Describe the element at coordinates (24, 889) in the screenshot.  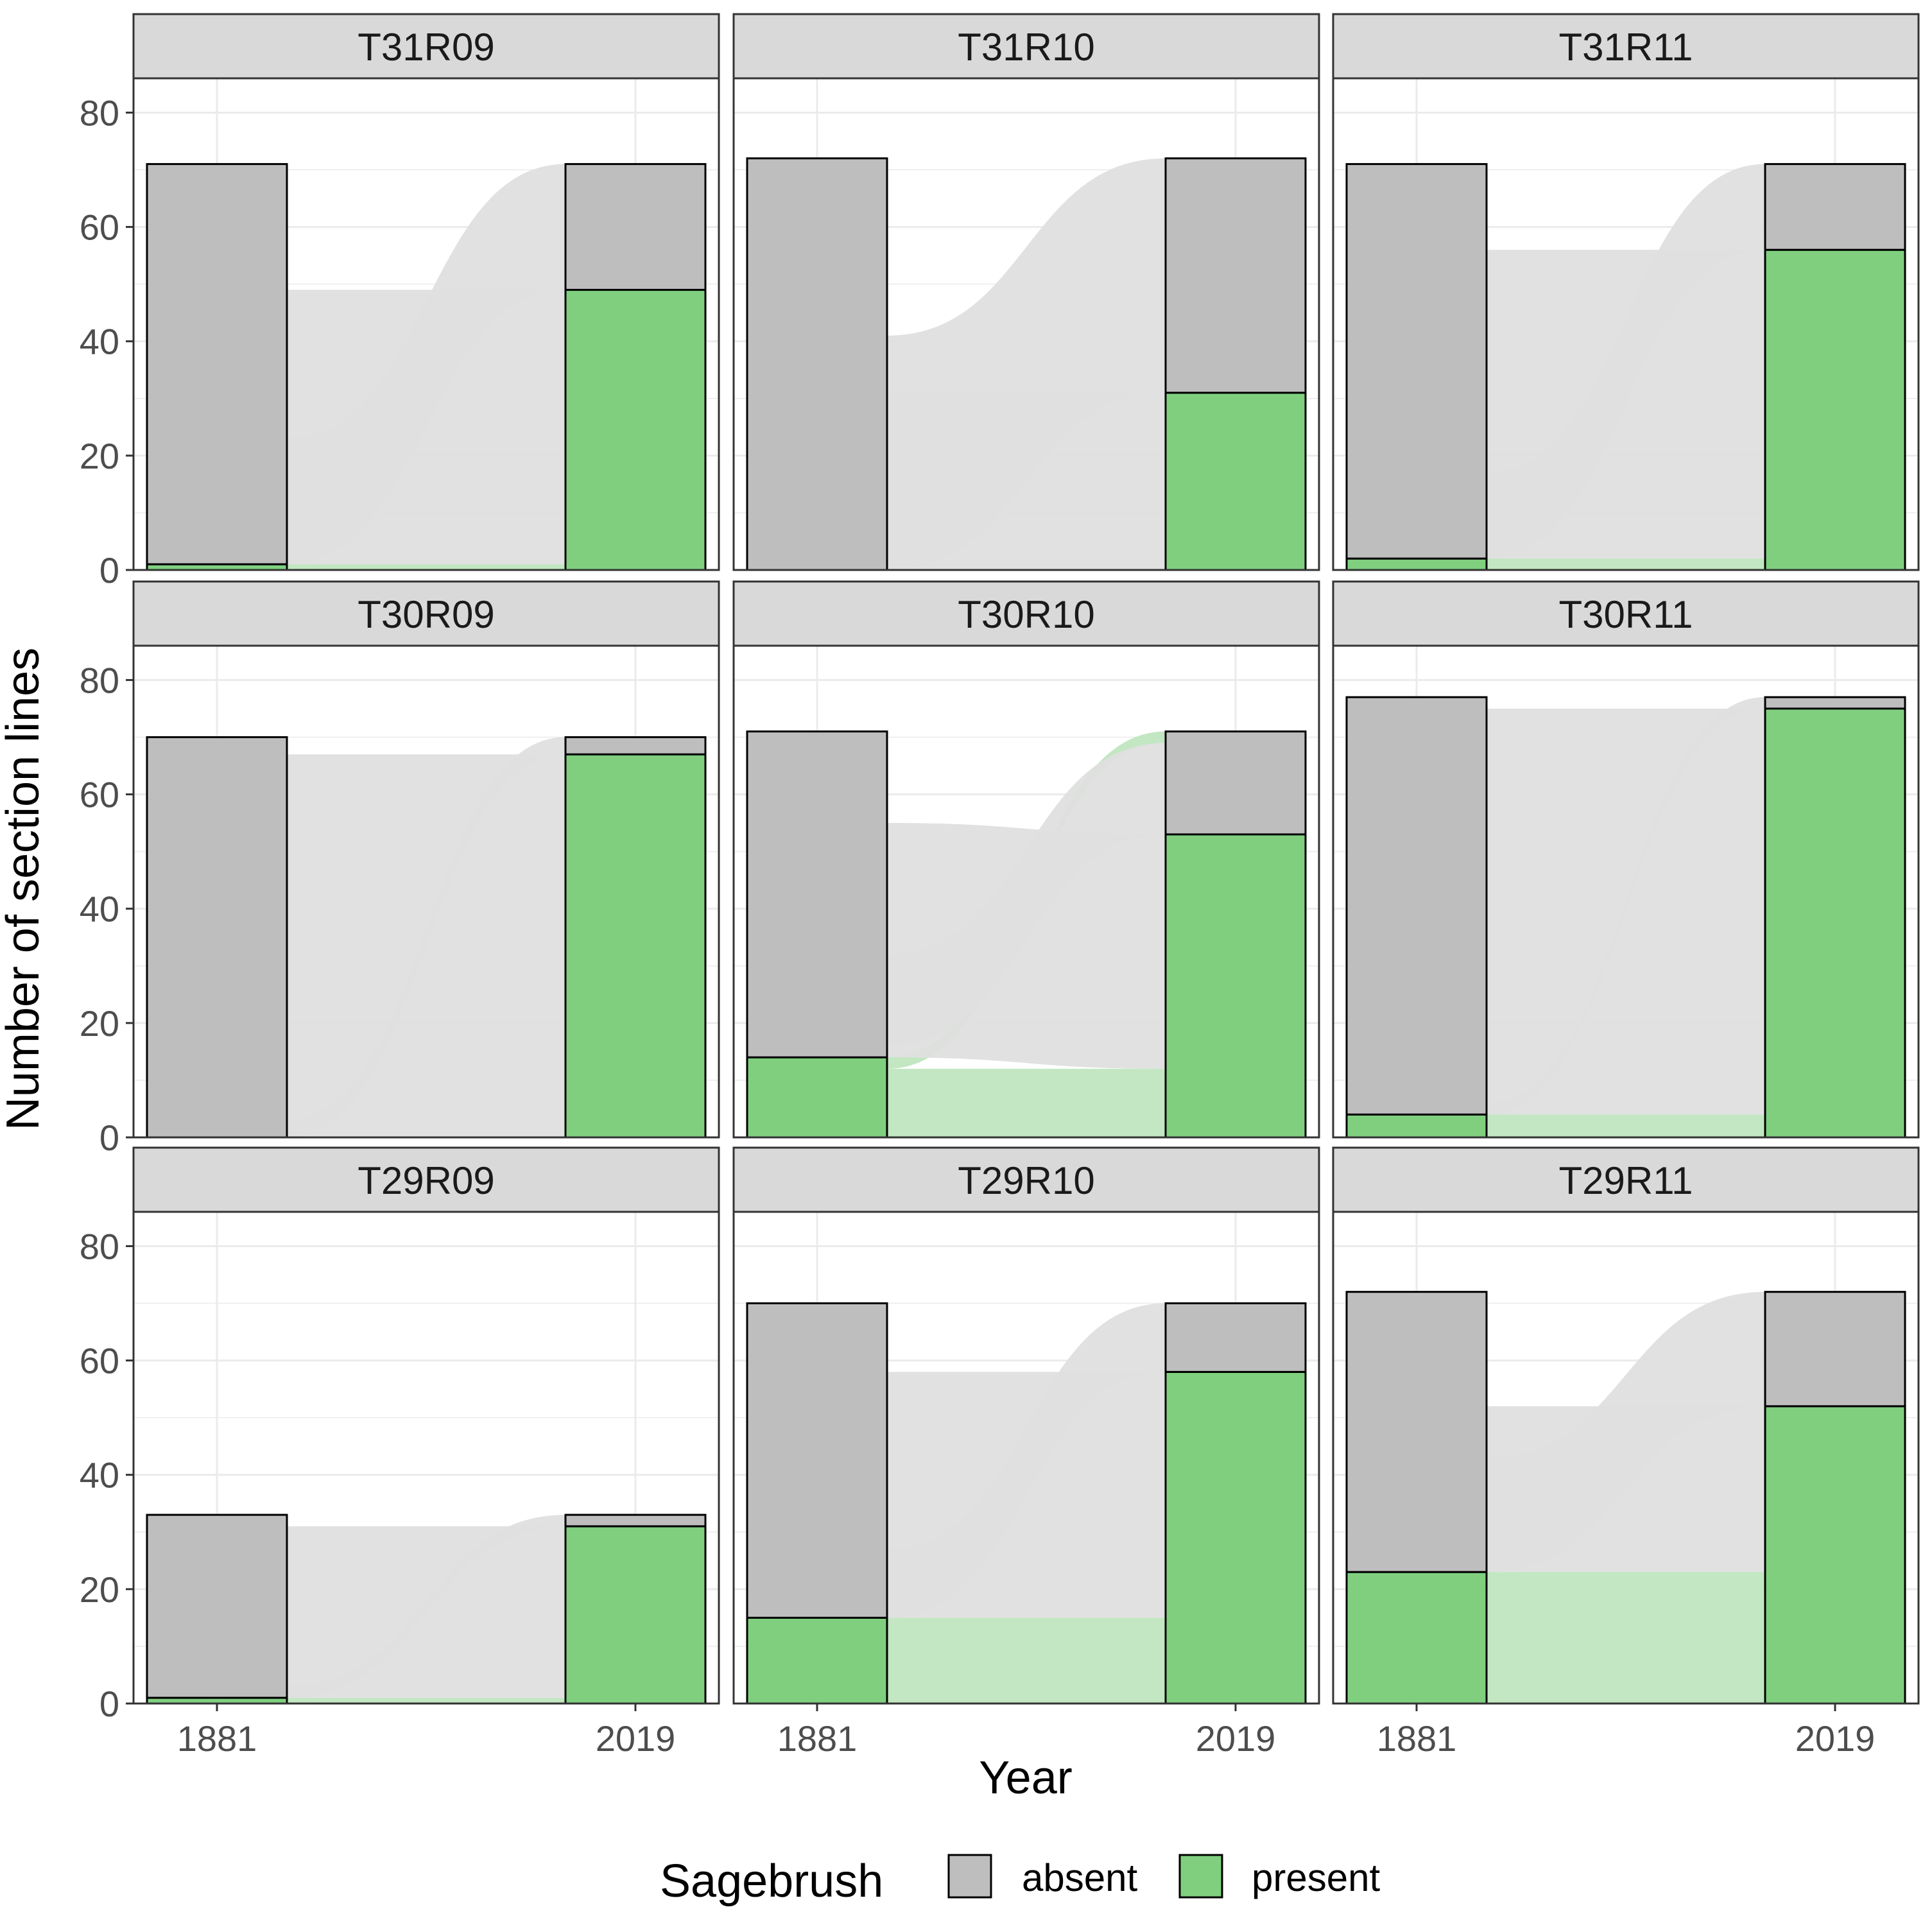
I see `y-axis-title: Number of section lines` at that location.